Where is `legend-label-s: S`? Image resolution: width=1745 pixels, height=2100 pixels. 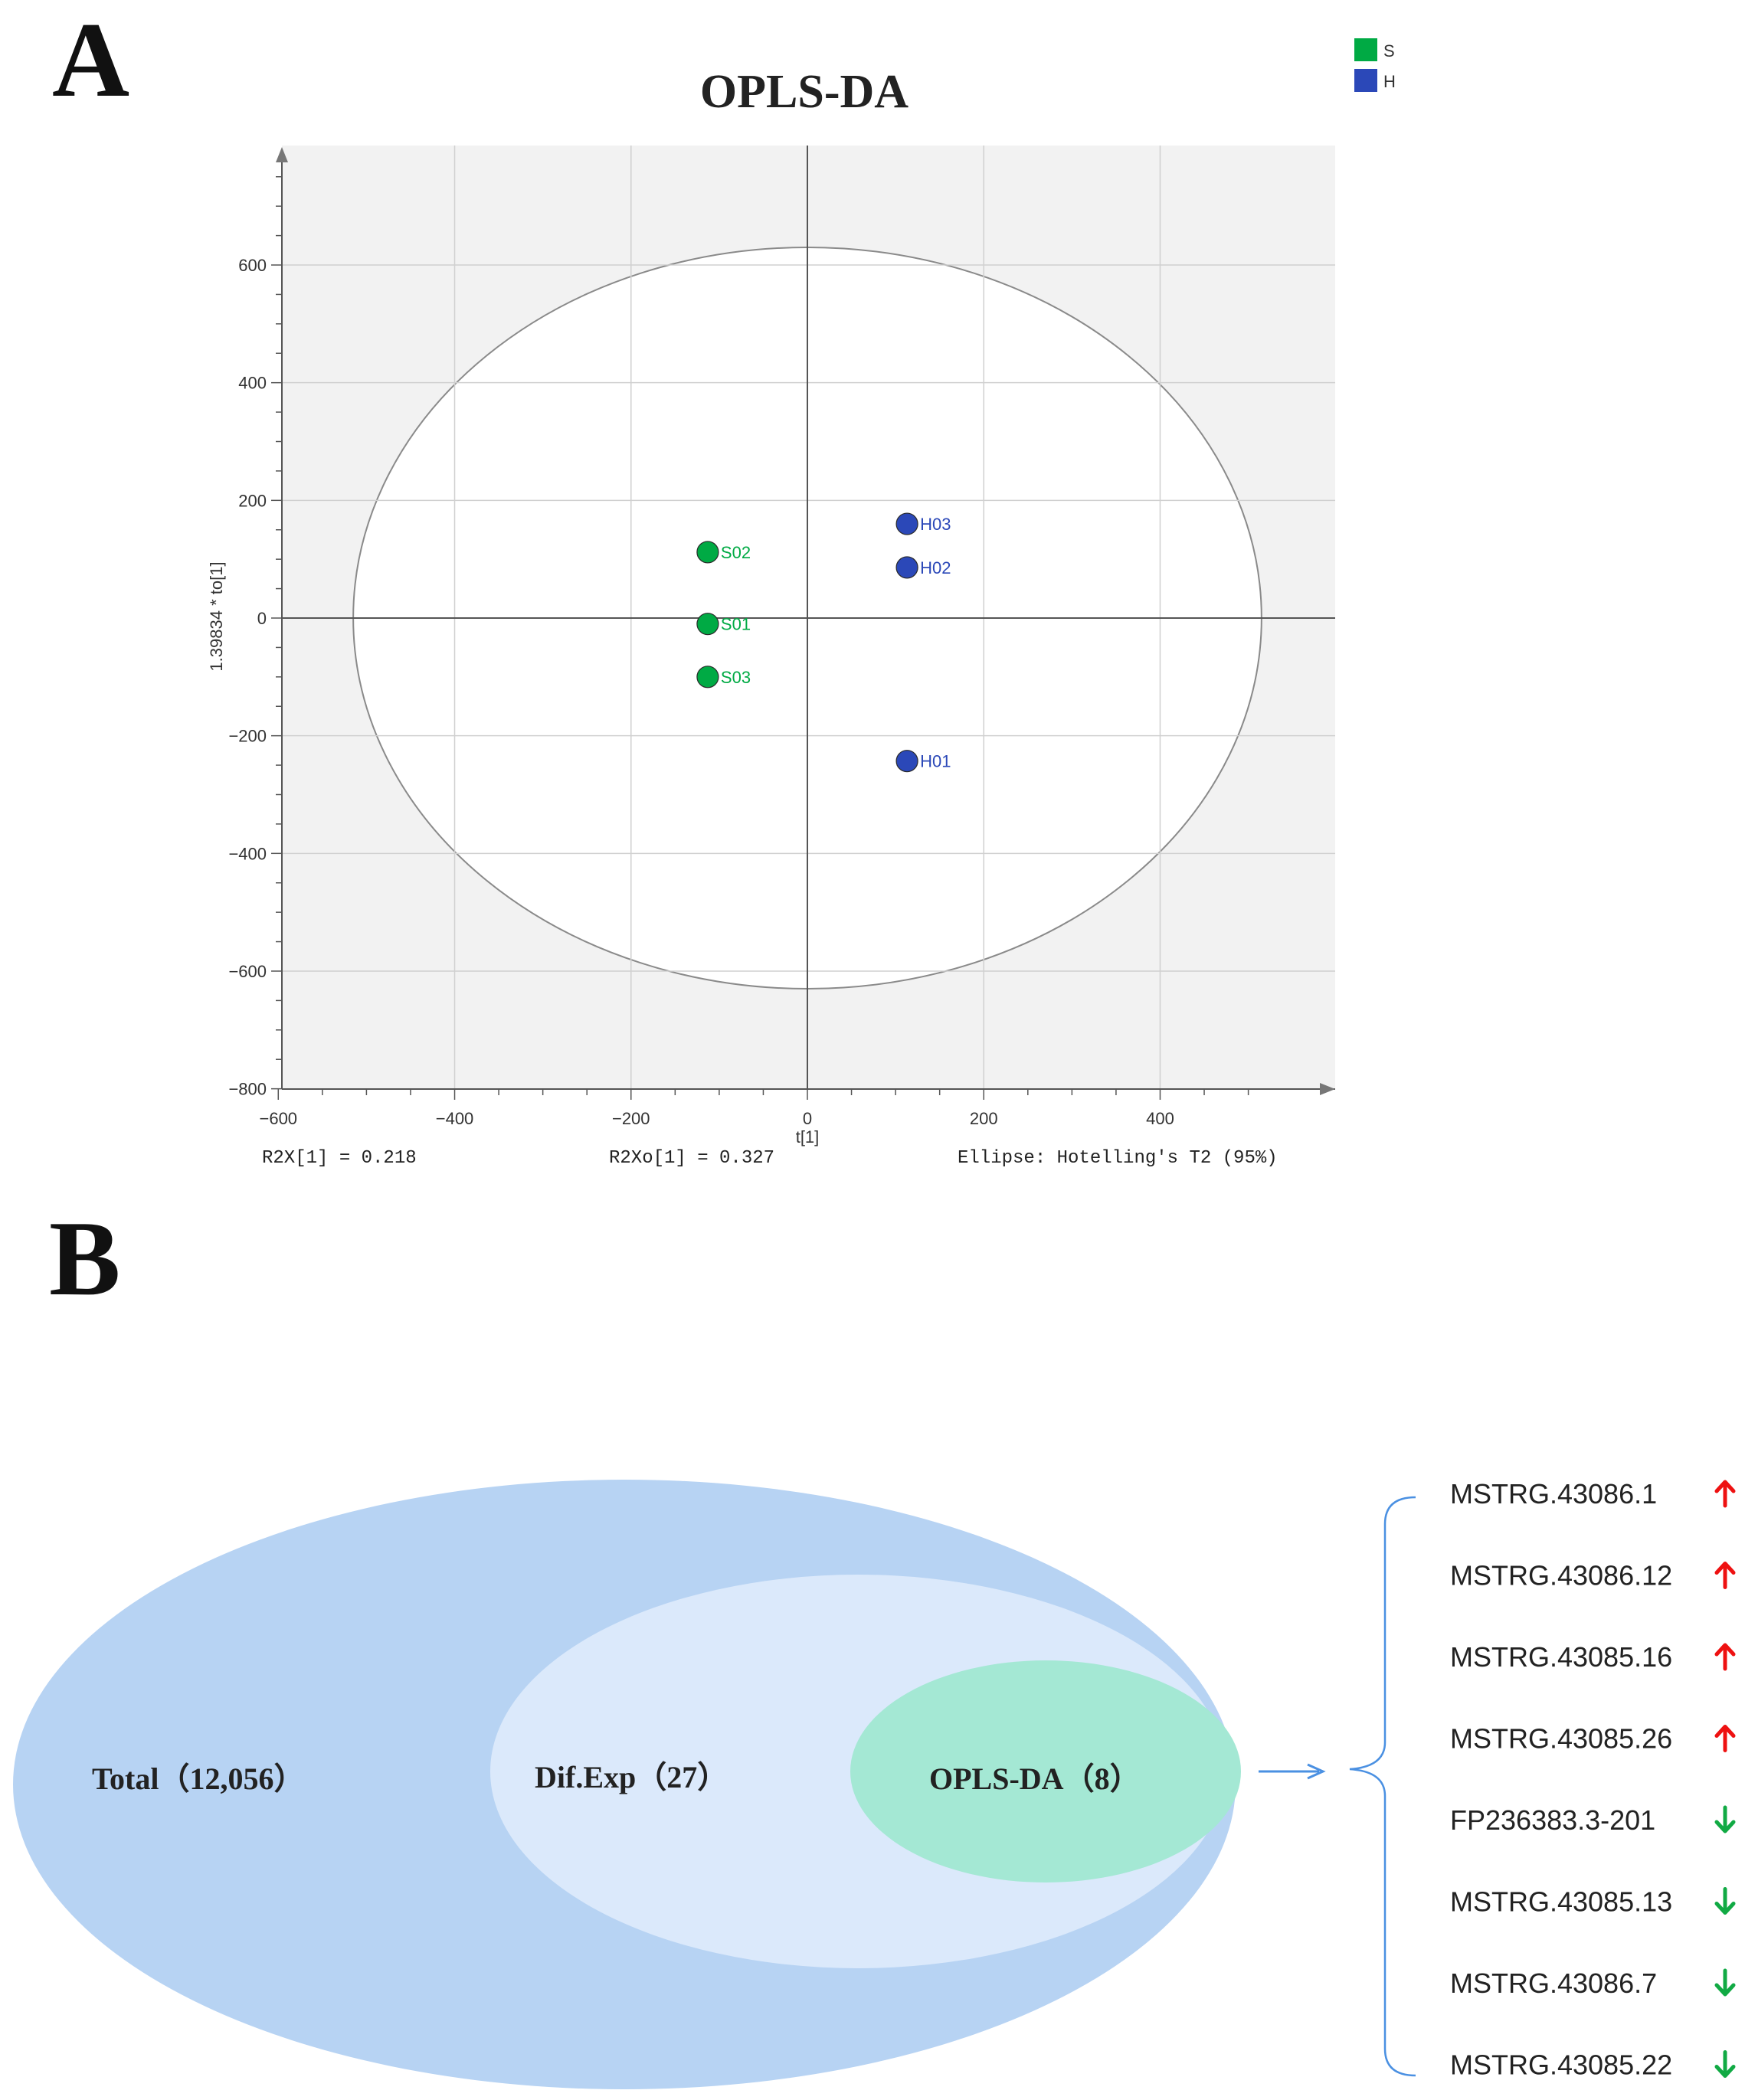
legend-label-s: S is located at coordinates (1389, 51).